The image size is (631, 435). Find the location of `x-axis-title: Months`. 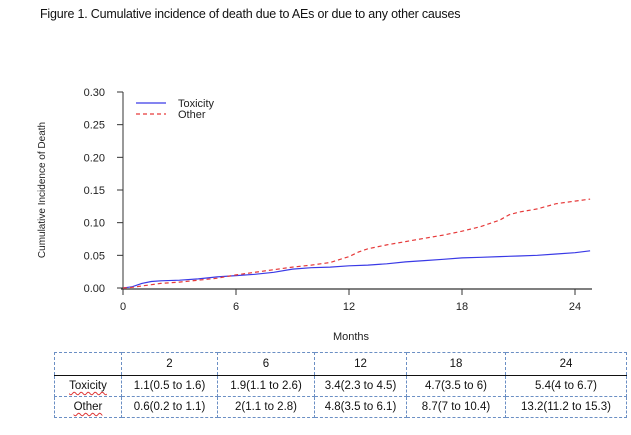

x-axis-title: Months is located at coordinates (351, 337).